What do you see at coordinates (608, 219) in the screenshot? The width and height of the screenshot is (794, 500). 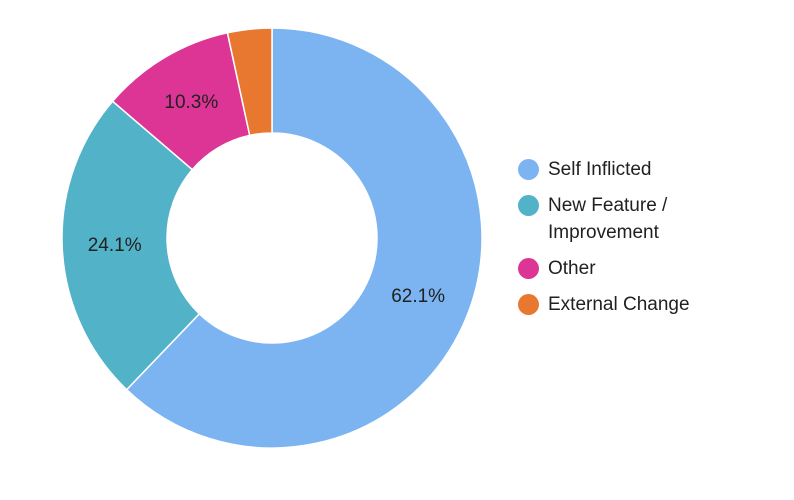 I see `legend-label: New Feature / Improvement` at bounding box center [608, 219].